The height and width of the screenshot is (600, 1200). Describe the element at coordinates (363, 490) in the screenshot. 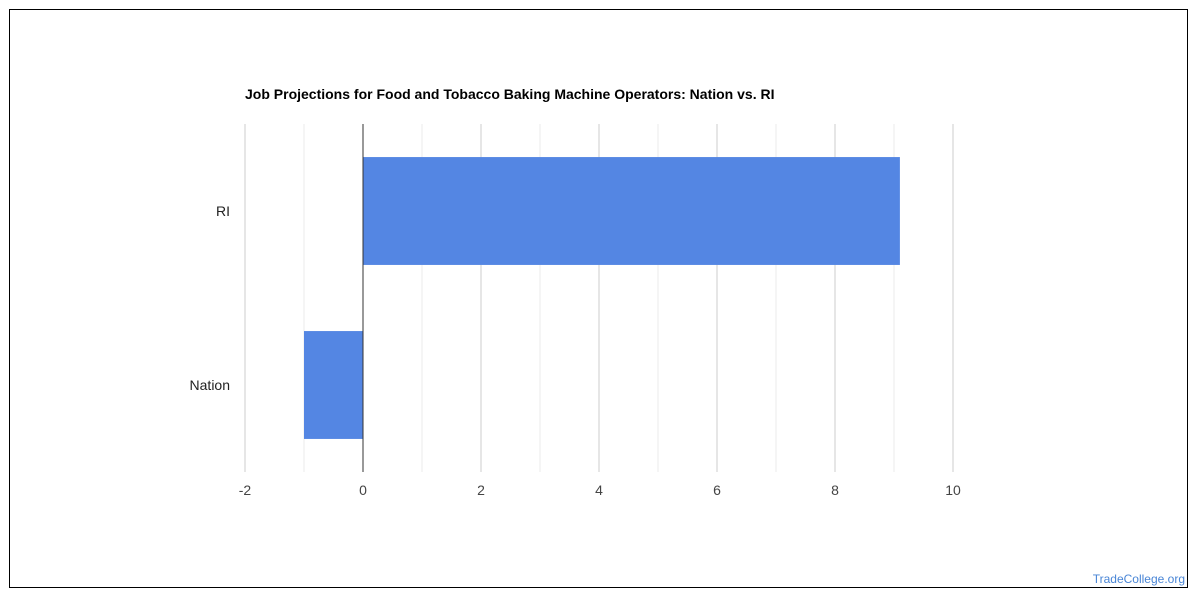

I see `x-tick-label: 0` at that location.